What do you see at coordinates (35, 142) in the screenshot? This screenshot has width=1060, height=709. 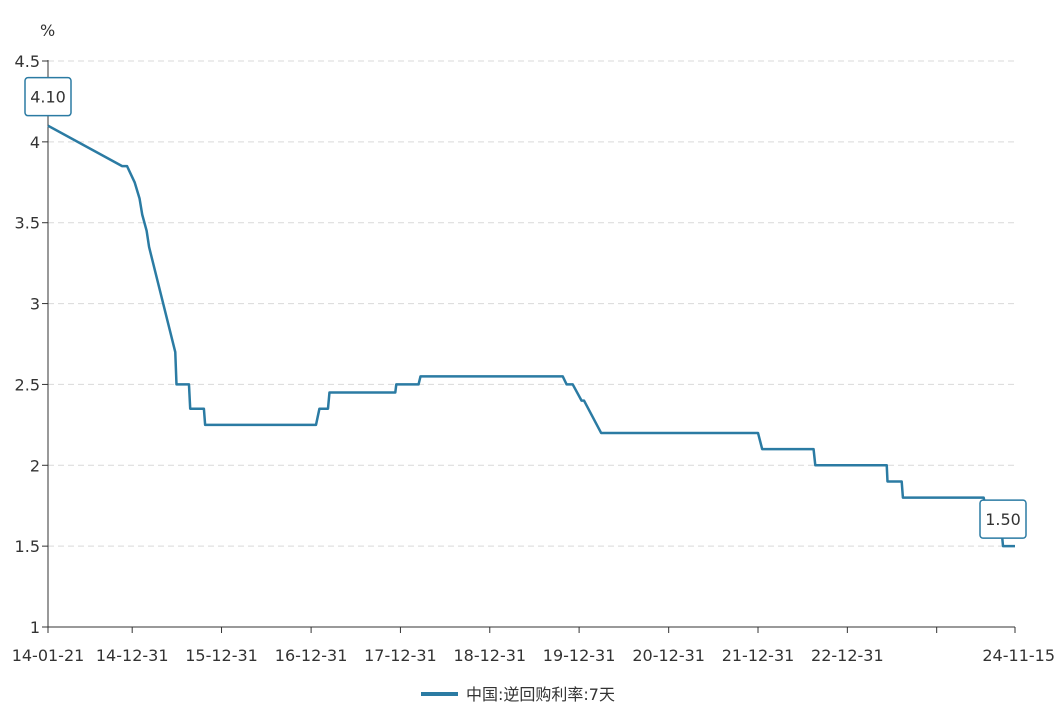 I see `y-tick-label: 4` at bounding box center [35, 142].